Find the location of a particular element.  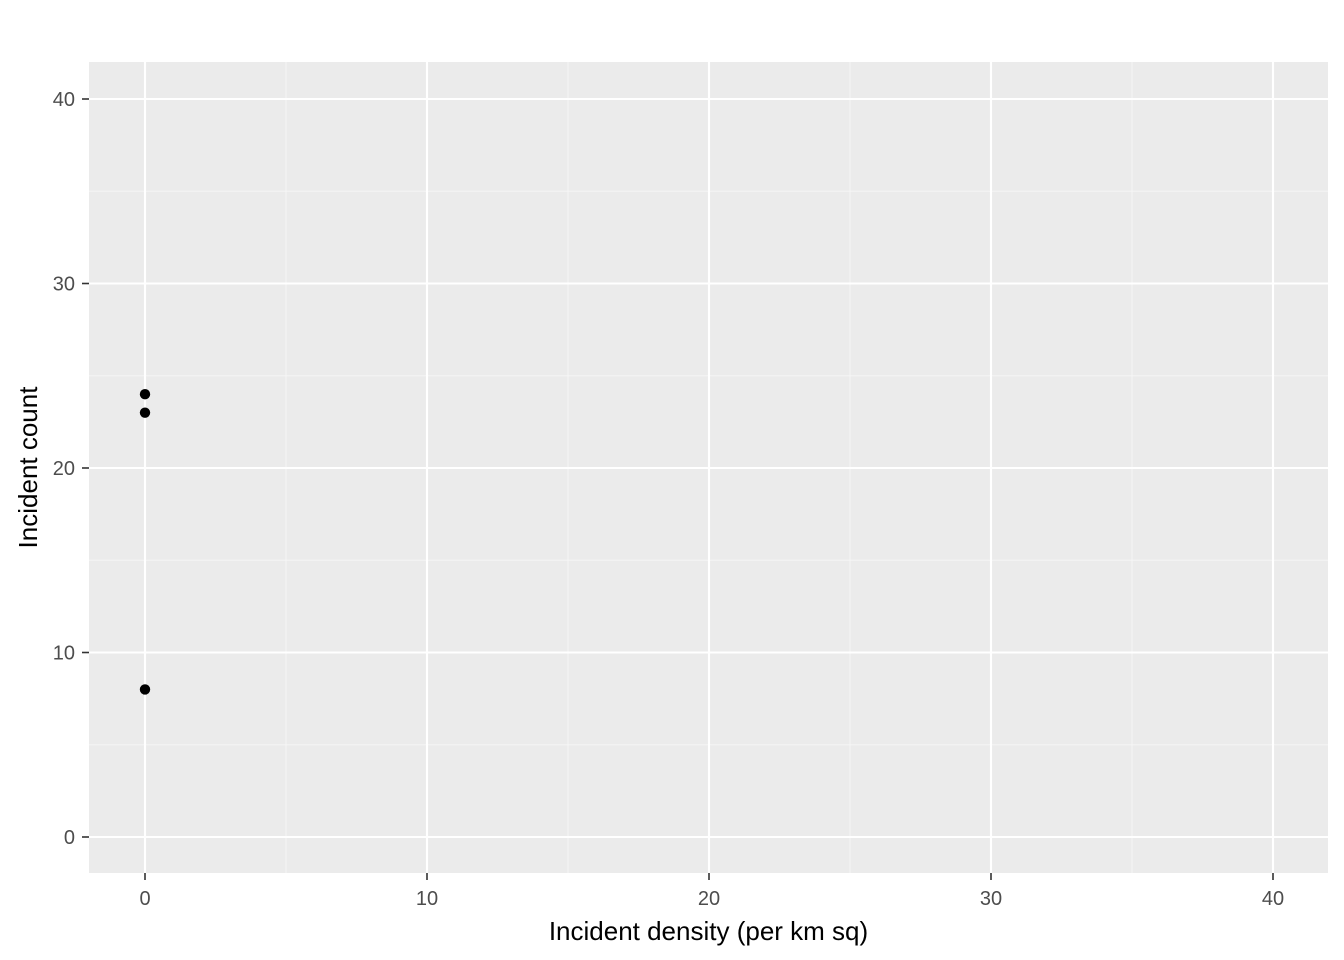

y-tick-label: 30 is located at coordinates (64, 285).